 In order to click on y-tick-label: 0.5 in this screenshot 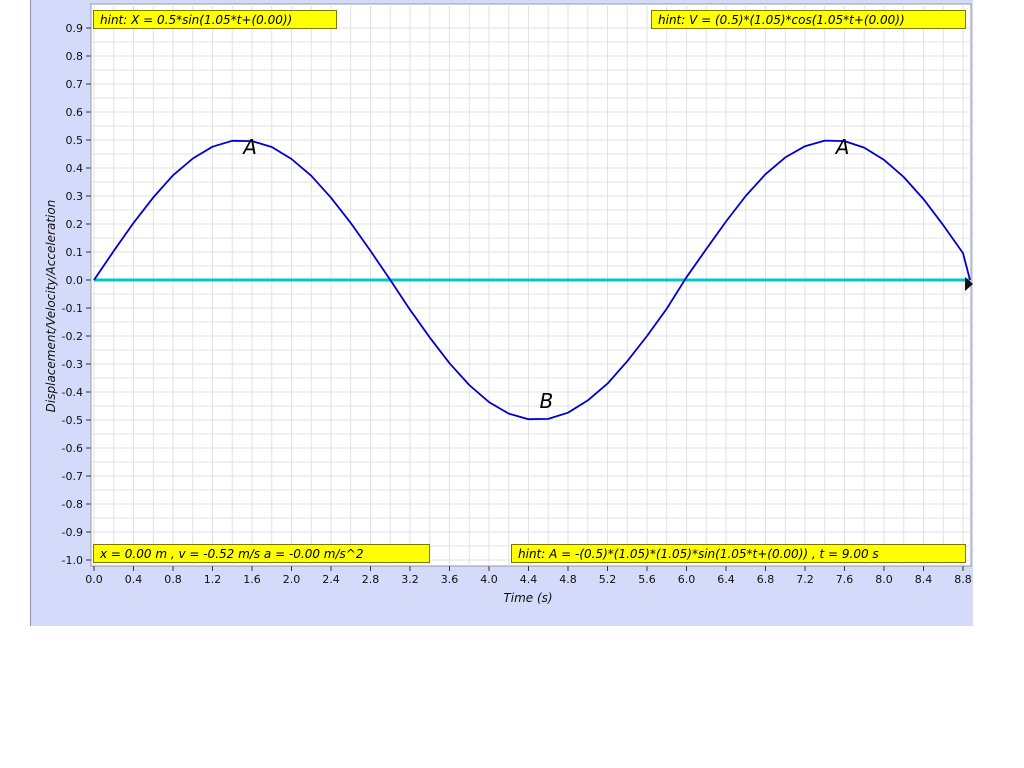, I will do `click(75, 140)`.